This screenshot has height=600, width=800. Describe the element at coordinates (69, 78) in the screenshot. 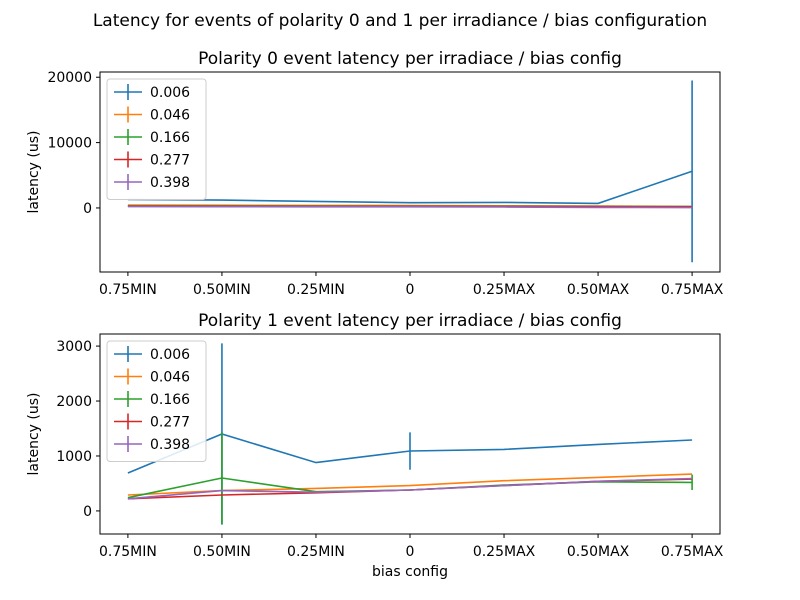

I see `y-tick-label: 20000` at that location.